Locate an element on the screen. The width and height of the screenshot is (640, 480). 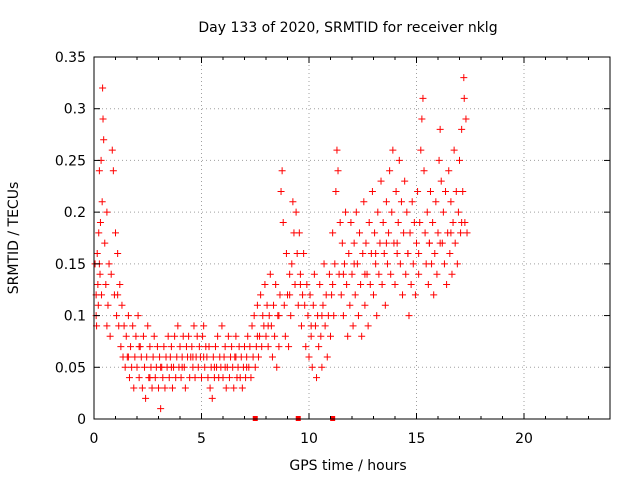
x-tick-label: 10 is located at coordinates (309, 439).